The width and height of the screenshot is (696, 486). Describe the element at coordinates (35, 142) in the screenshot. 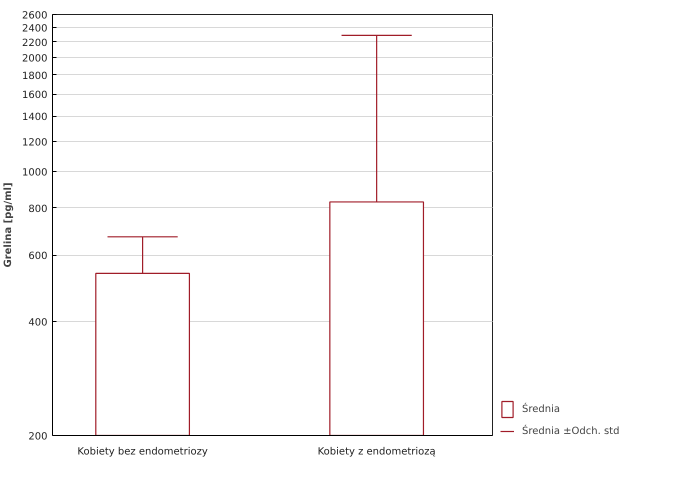

I see `y-tick-label: 1200` at that location.